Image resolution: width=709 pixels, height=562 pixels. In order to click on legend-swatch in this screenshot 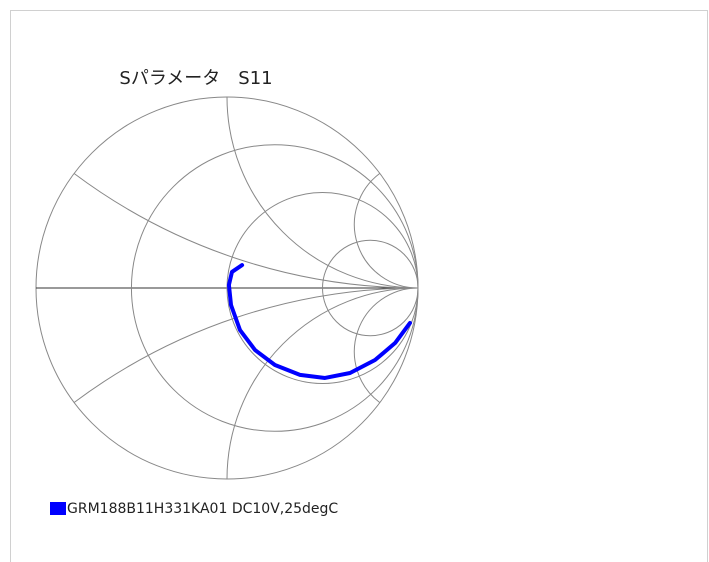, I will do `click(58, 508)`.